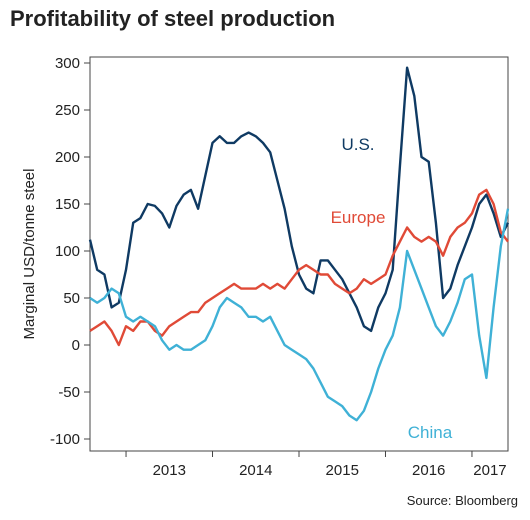 Image resolution: width=530 pixels, height=520 pixels. Describe the element at coordinates (67, 157) in the screenshot. I see `y-tick-label: 200` at that location.